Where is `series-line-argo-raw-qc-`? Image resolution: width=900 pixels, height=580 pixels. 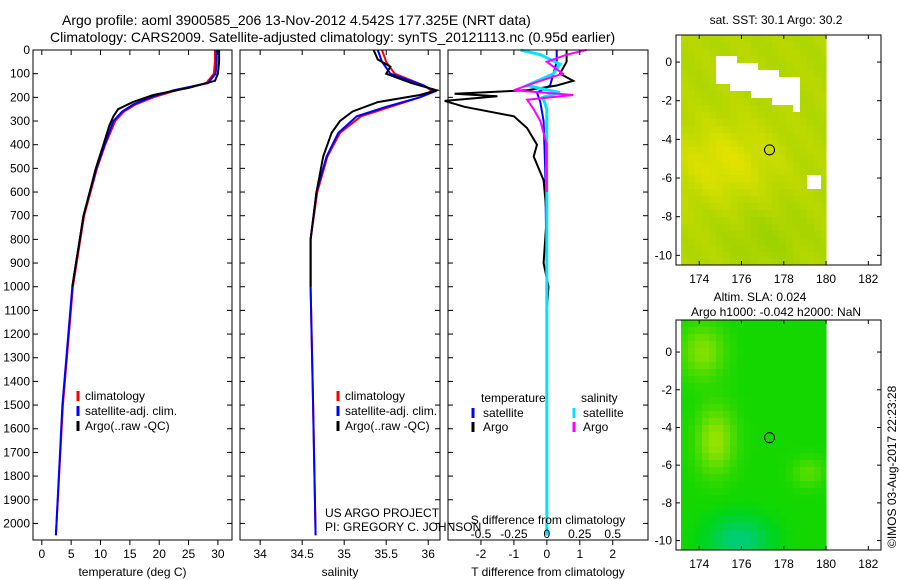
series-line-argo-raw-qc- is located at coordinates (375, 168).